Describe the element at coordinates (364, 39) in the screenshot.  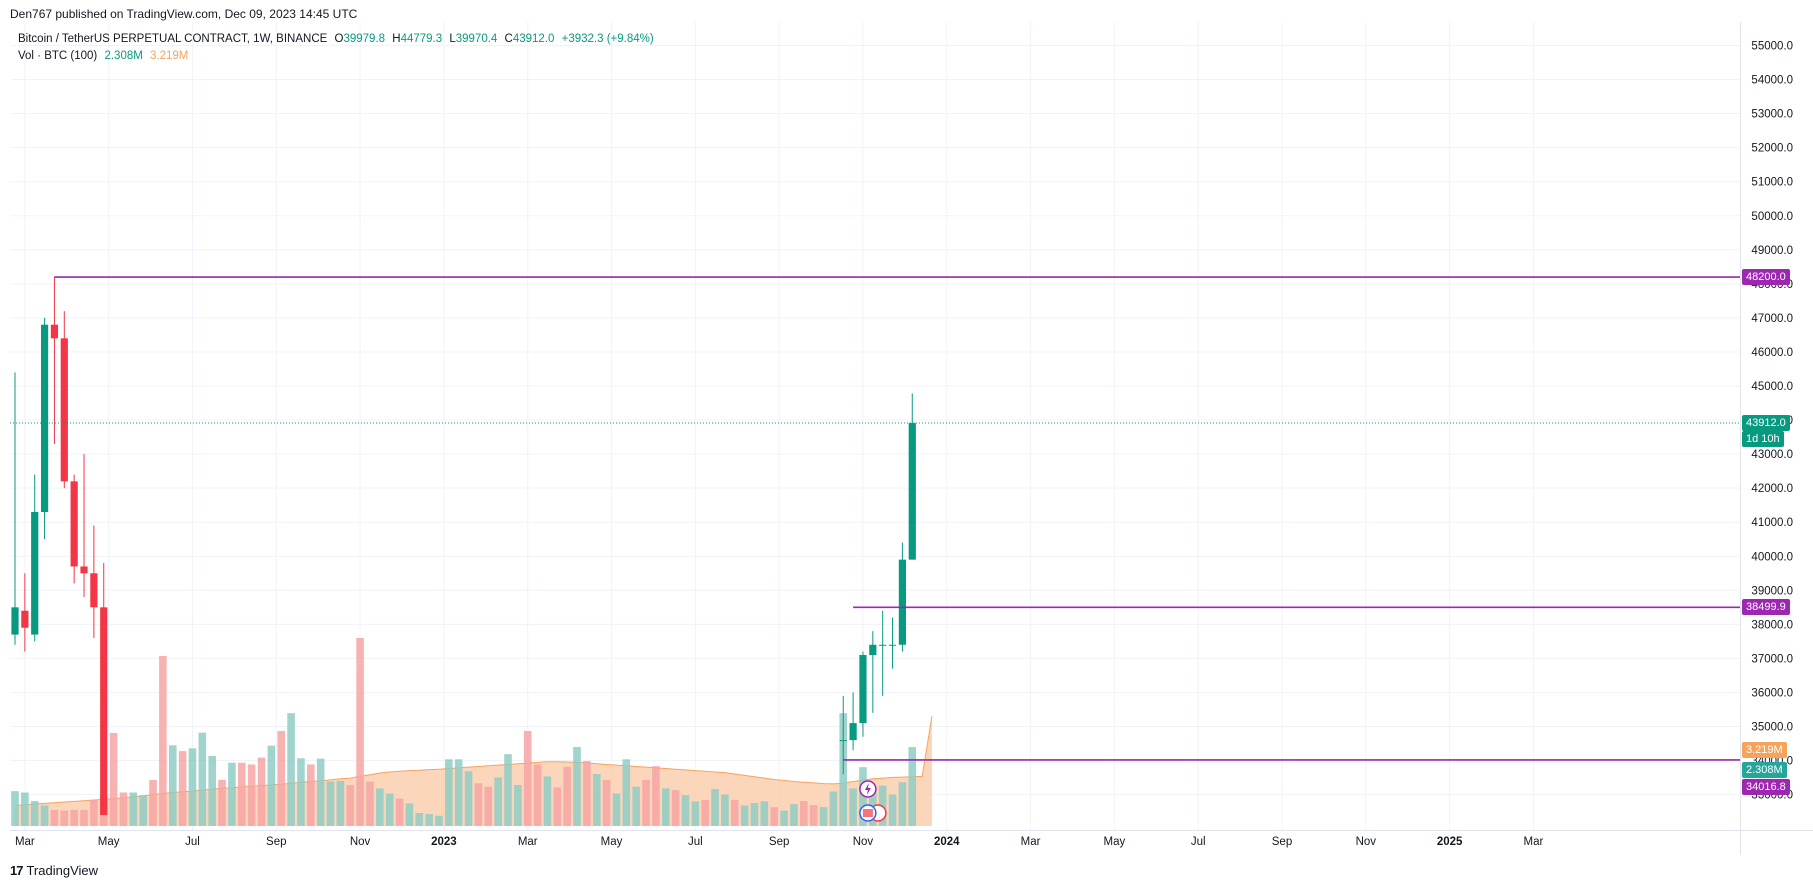
I see `open-value: 39979.8` at that location.